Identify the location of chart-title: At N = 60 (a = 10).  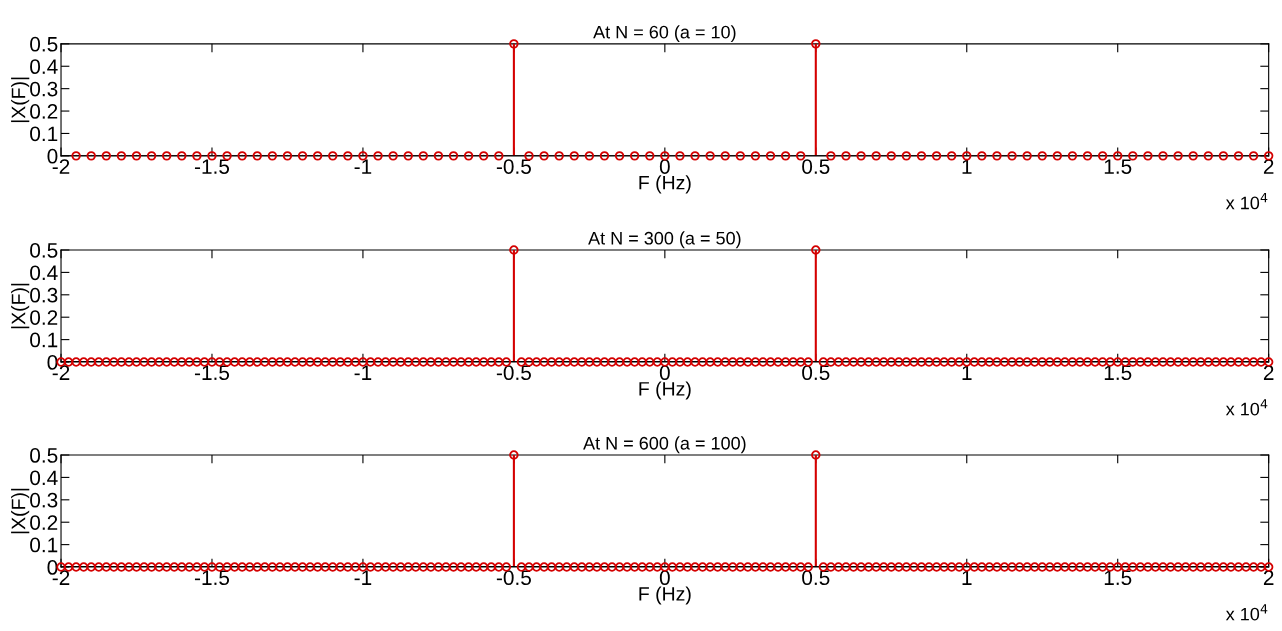
(664, 34).